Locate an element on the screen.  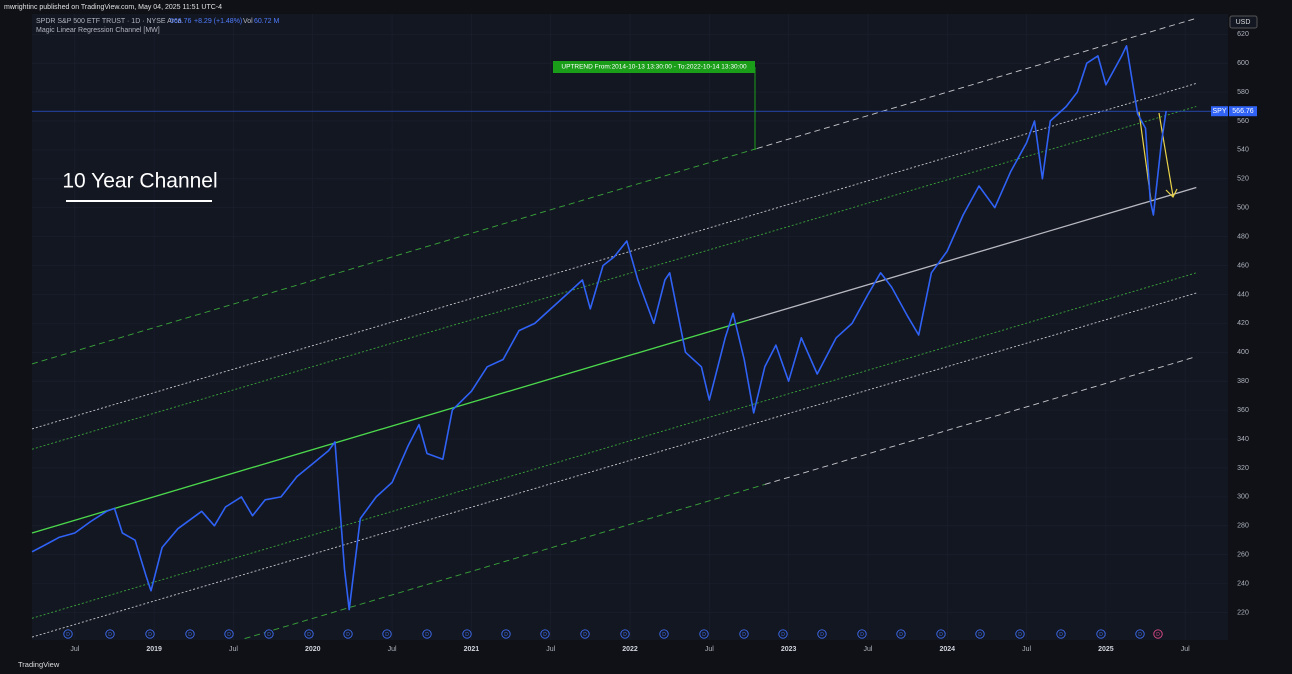
y-tick-label: 340 is located at coordinates (1243, 439).